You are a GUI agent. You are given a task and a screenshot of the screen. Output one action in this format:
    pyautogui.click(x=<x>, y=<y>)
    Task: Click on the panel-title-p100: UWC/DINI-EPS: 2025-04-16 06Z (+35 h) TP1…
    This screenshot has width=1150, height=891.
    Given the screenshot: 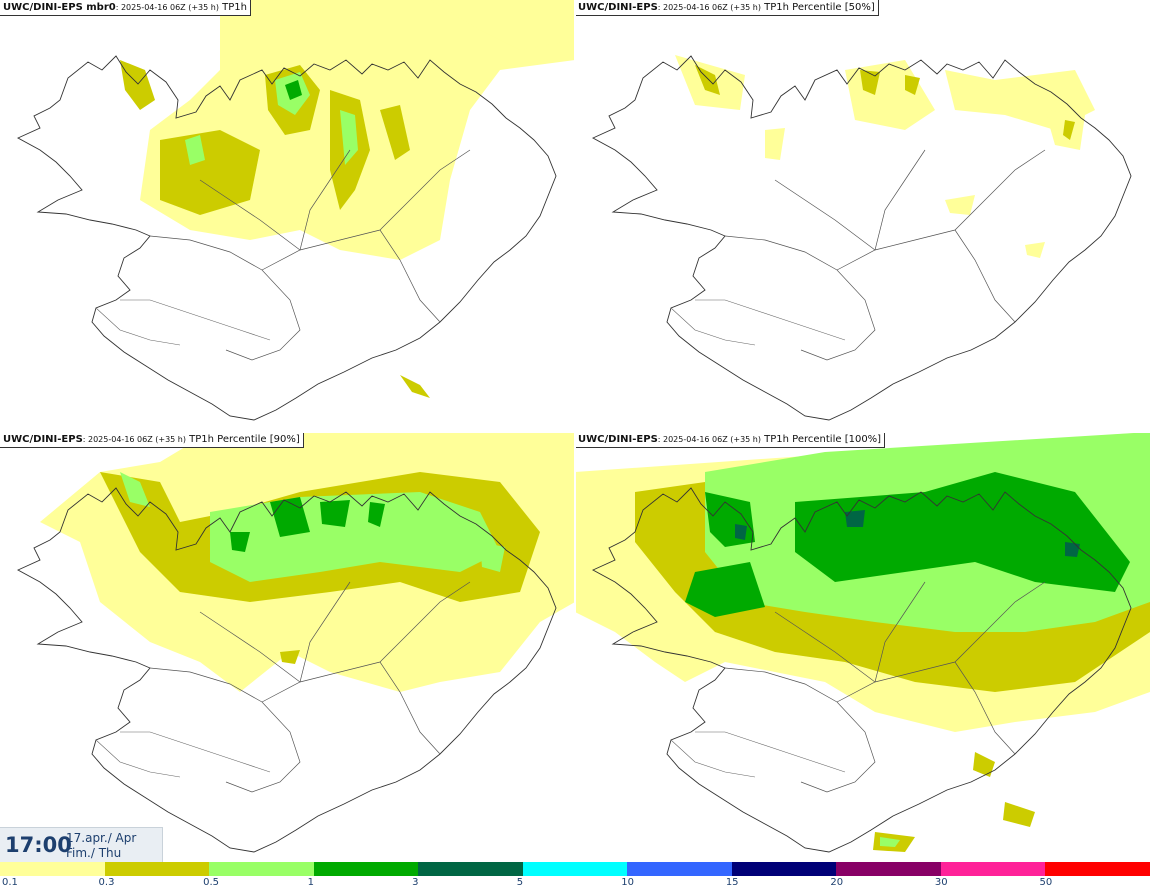 What is the action you would take?
    pyautogui.click(x=730, y=440)
    